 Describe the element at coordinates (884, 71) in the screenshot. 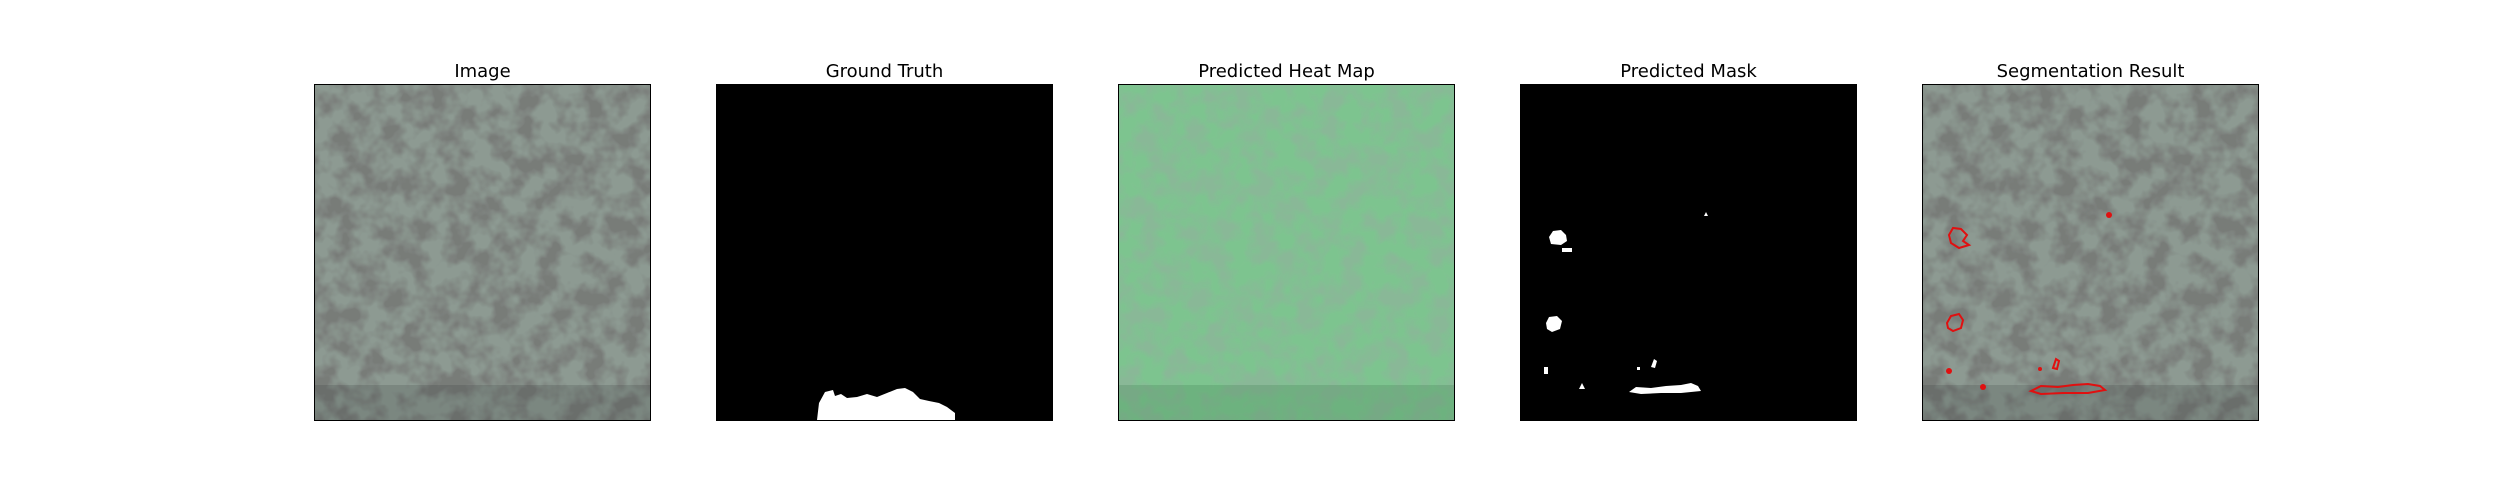

I see `panel-title-ground-truth: Ground Truth` at that location.